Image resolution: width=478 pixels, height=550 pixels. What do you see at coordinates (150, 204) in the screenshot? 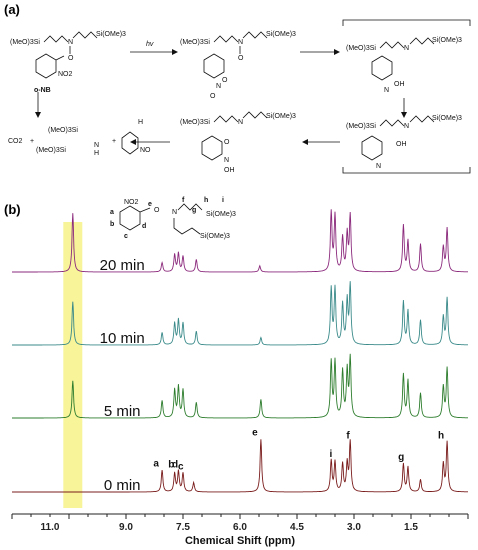
I see `inset-label-e: e` at bounding box center [150, 204].